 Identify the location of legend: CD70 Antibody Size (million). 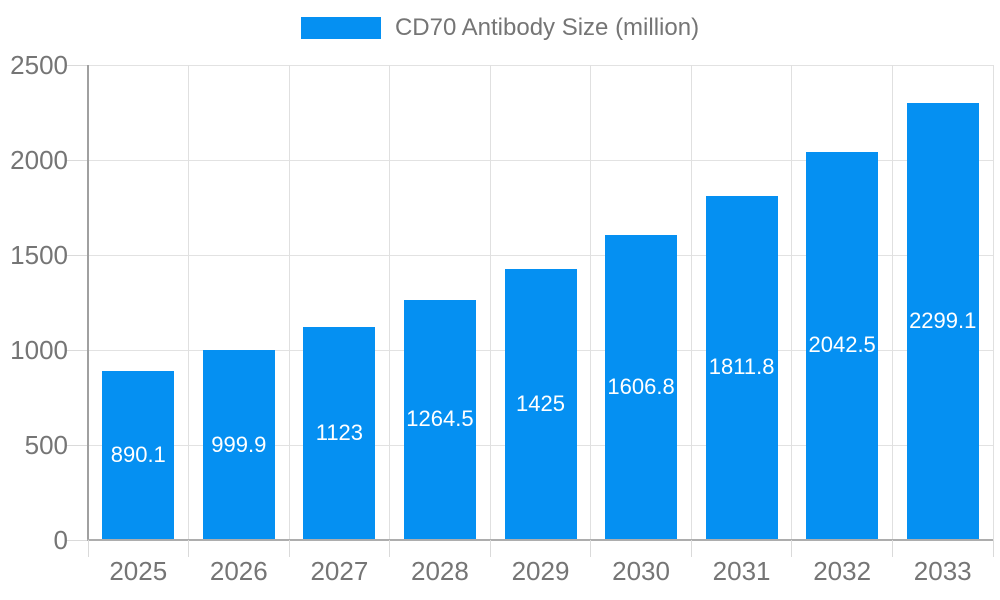
(500, 28).